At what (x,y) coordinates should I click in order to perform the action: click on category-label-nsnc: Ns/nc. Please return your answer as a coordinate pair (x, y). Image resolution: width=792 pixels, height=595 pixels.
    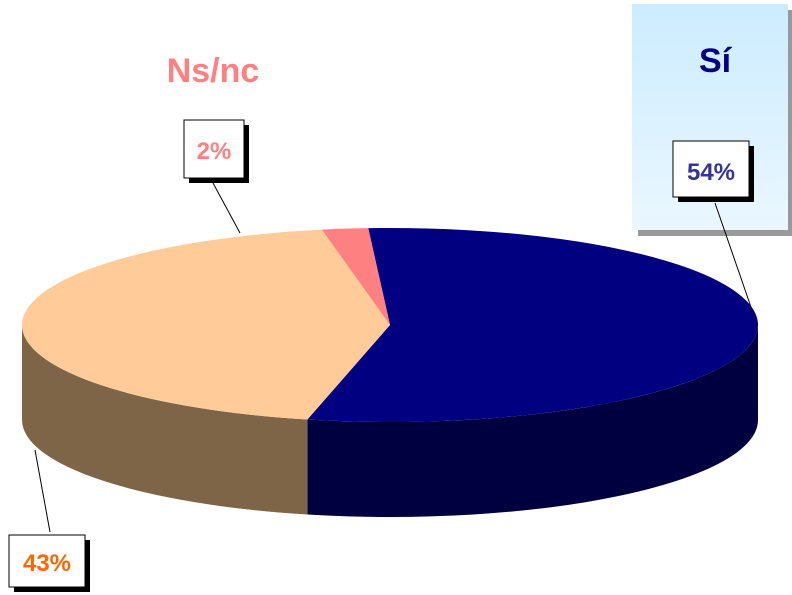
    Looking at the image, I should click on (213, 71).